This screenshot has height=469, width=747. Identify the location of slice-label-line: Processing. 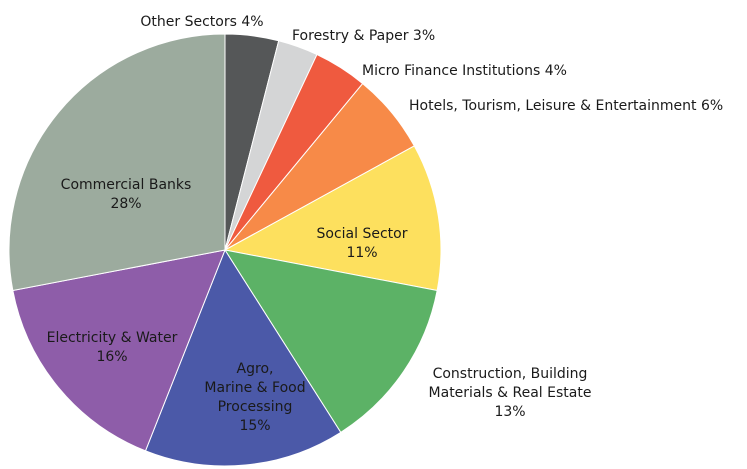
(255, 407).